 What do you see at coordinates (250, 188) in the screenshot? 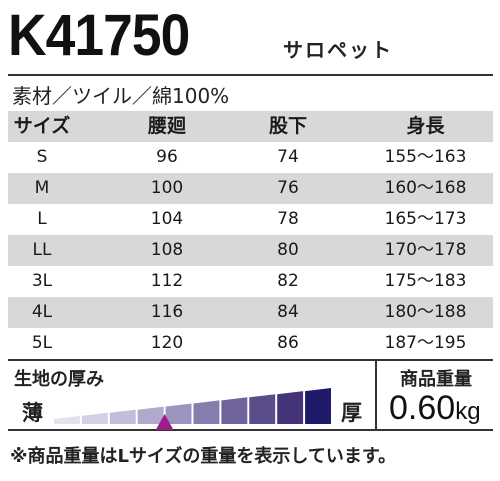
I see `table-row: M 100 76 160～168` at bounding box center [250, 188].